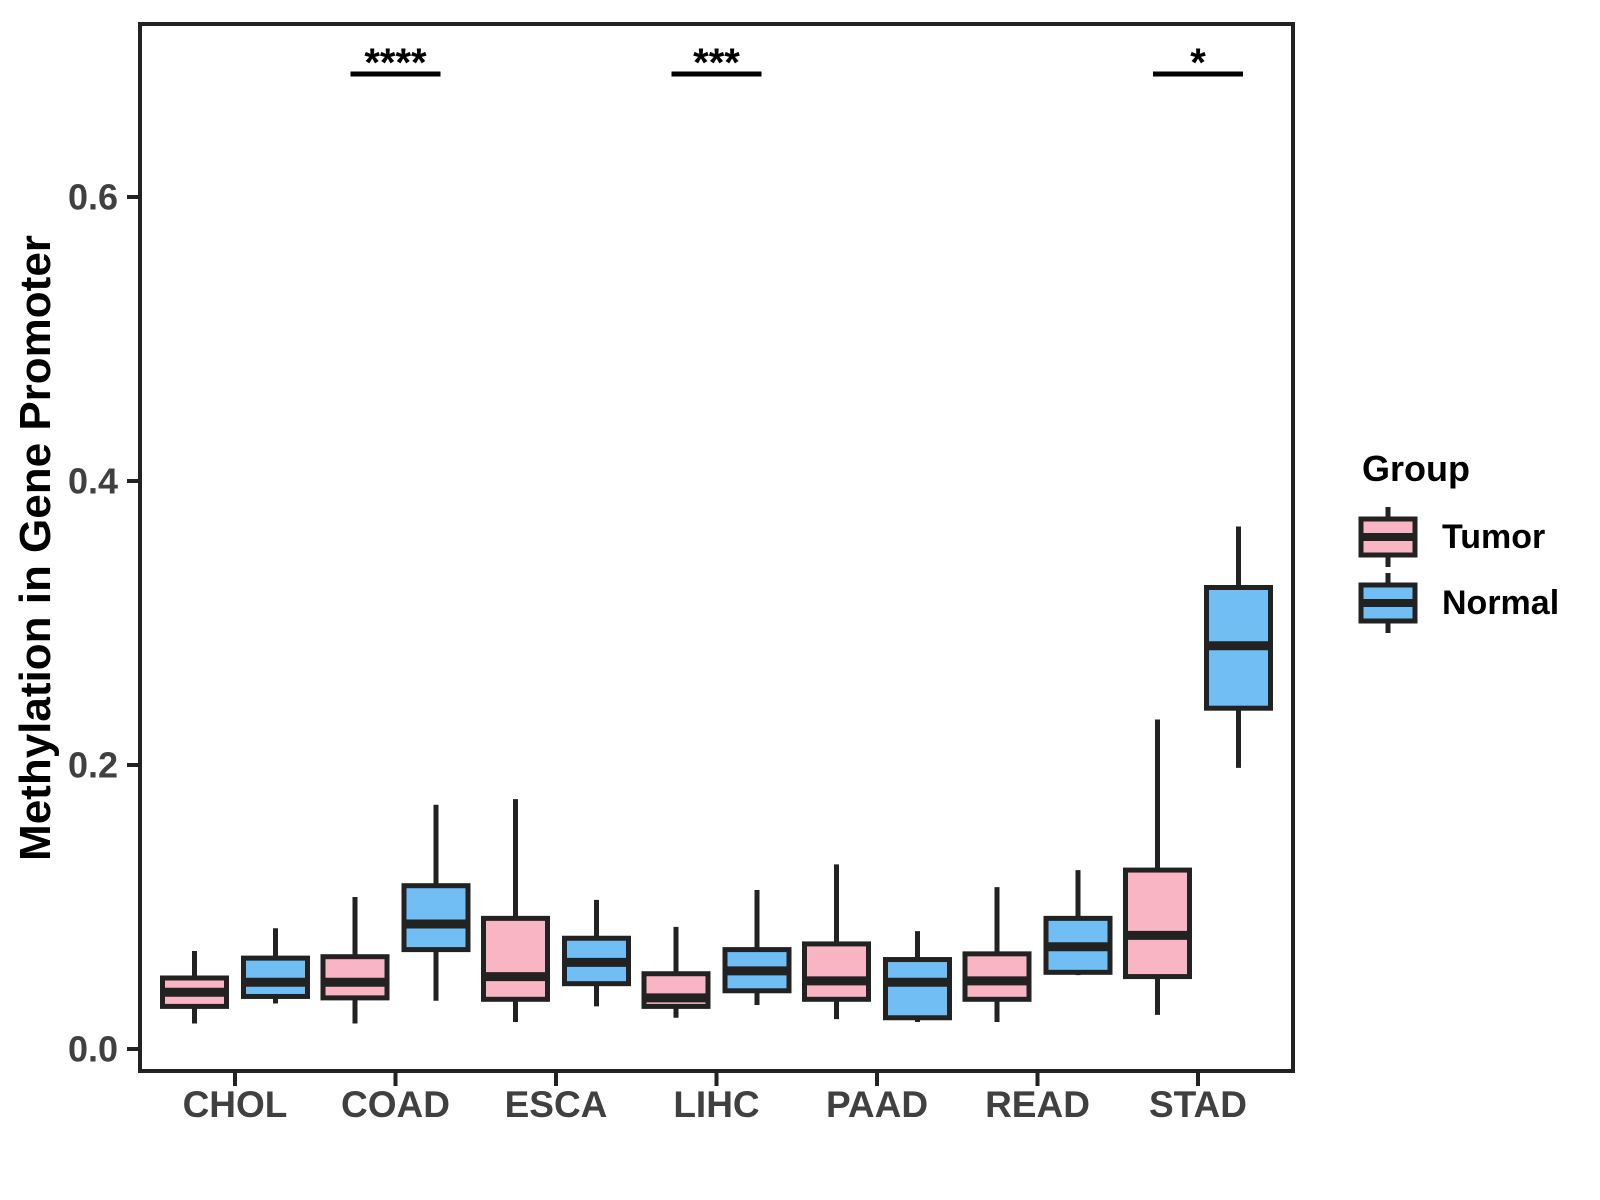 The width and height of the screenshot is (1600, 1200). I want to click on x-tick-label-stad: STAD, so click(1198, 1104).